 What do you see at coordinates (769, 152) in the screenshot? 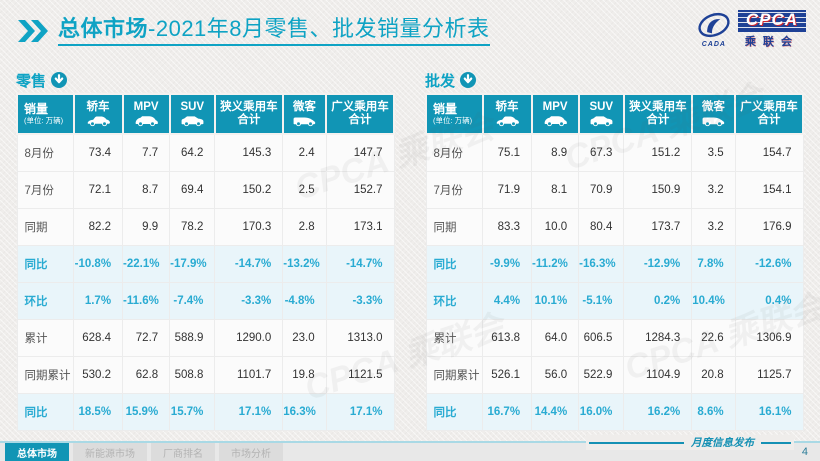
I see `cell: 154.7` at bounding box center [769, 152].